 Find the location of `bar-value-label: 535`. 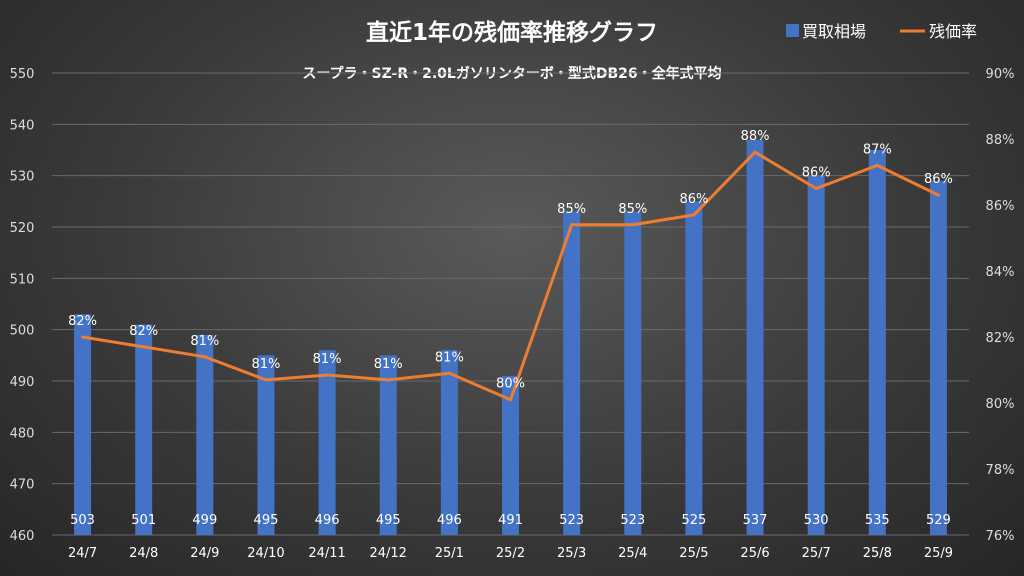

bar-value-label: 535 is located at coordinates (877, 520).